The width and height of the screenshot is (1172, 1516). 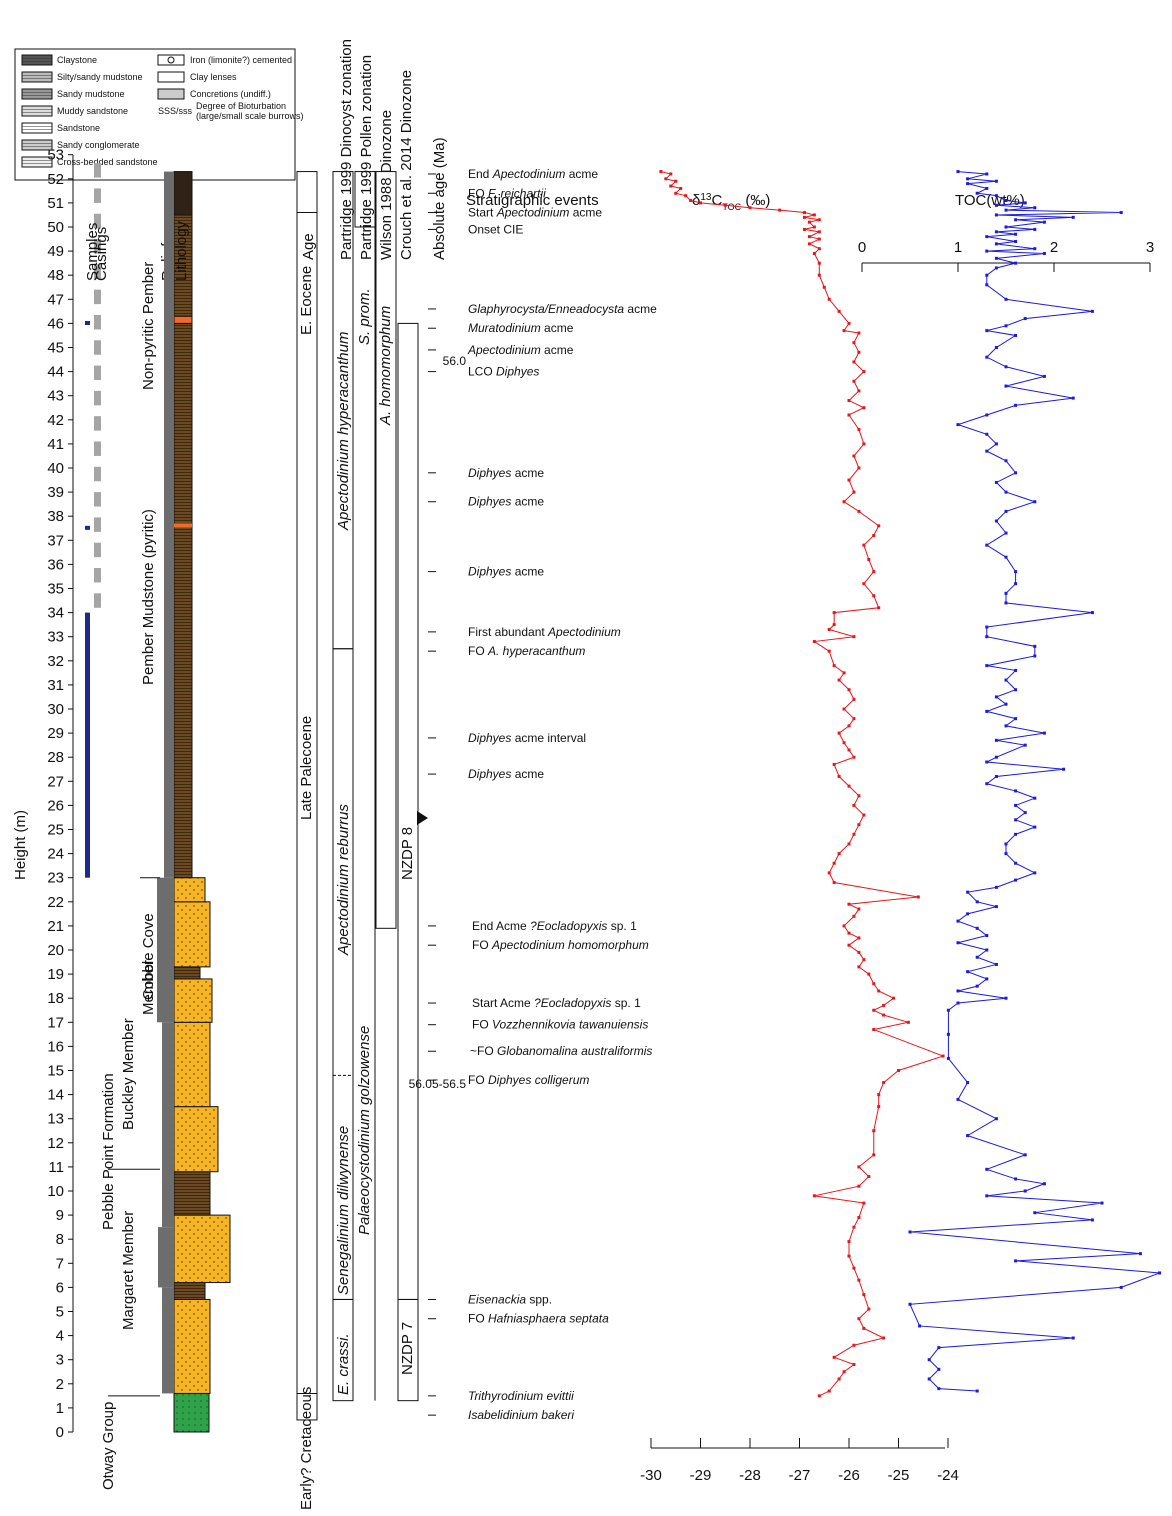 What do you see at coordinates (507, 193) in the screenshot?
I see `event-label: FO F. reichartii` at bounding box center [507, 193].